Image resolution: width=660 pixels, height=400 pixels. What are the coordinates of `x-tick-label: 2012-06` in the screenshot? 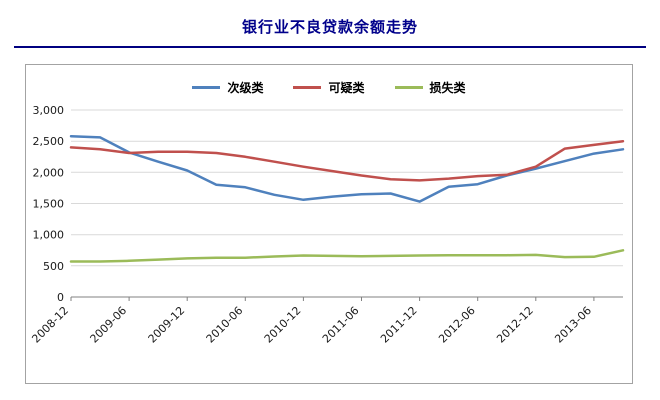 It's located at (457, 325).